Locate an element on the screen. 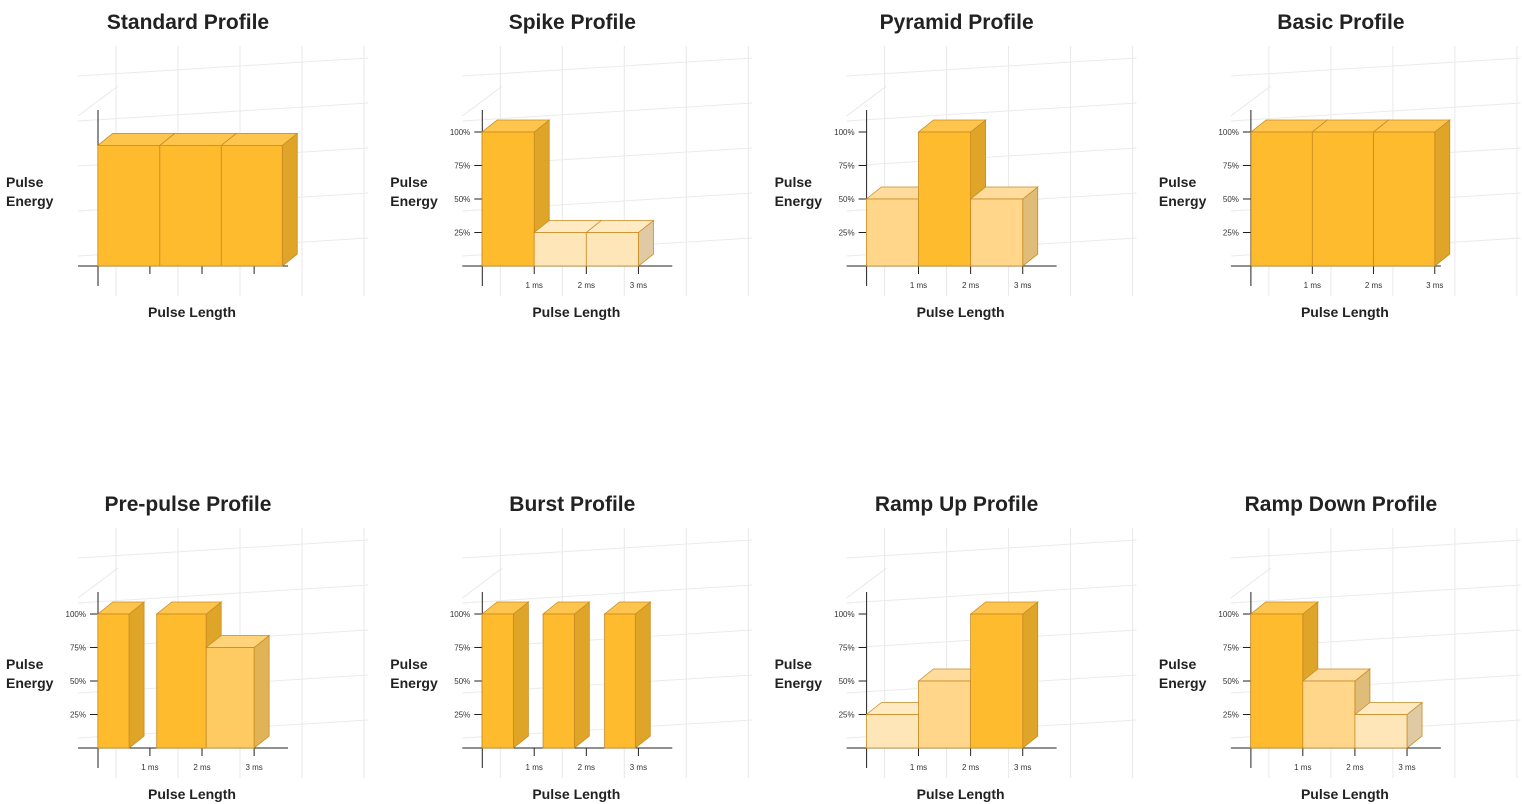 This screenshot has height=804, width=1522. chart-title: Ramp Down Profile is located at coordinates (1341, 504).